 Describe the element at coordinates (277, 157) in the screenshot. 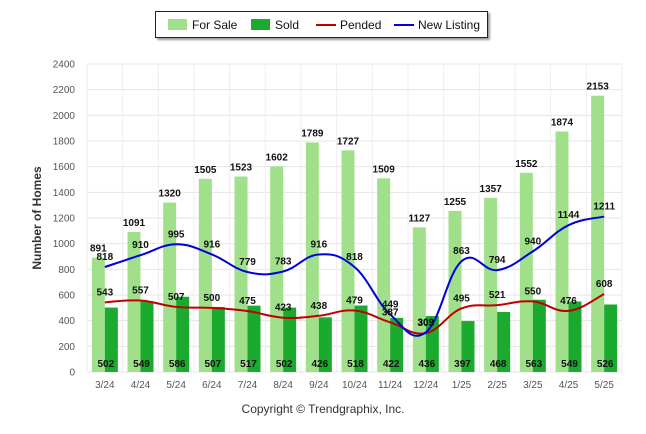

I see `label-for-sale: 1602` at that location.